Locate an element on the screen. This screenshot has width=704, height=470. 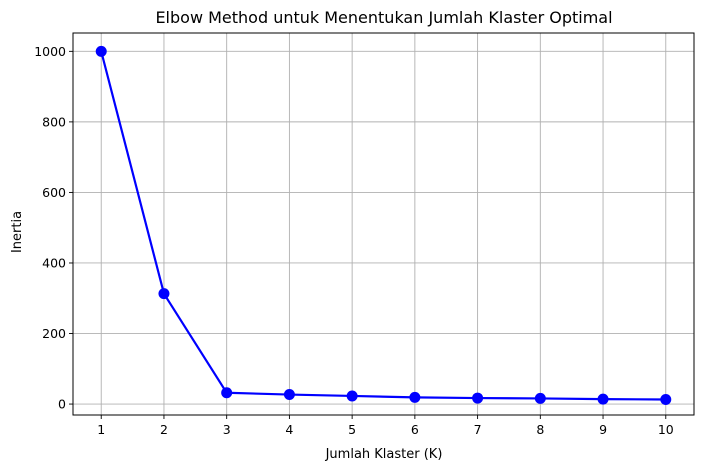
x-tick-label: 3 is located at coordinates (227, 429).